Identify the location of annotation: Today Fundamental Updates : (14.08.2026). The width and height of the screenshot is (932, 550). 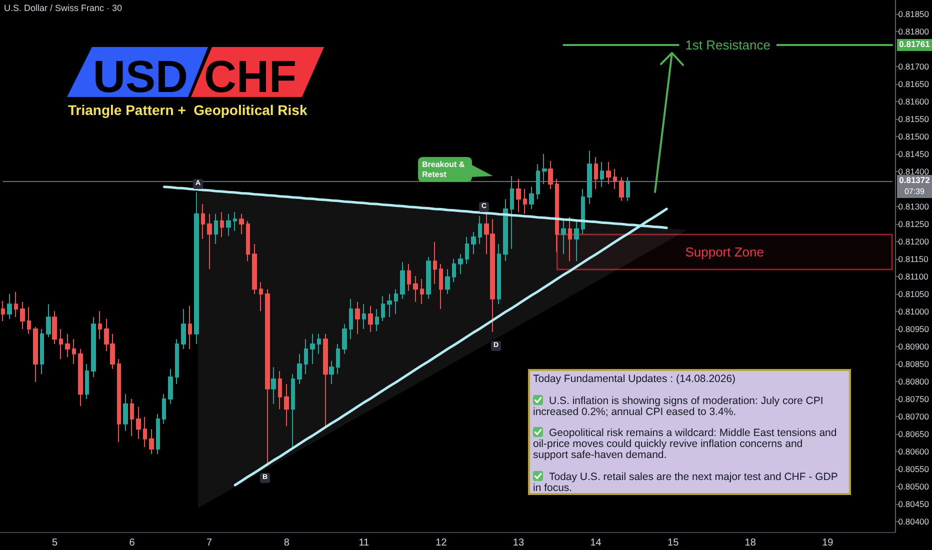
(635, 379).